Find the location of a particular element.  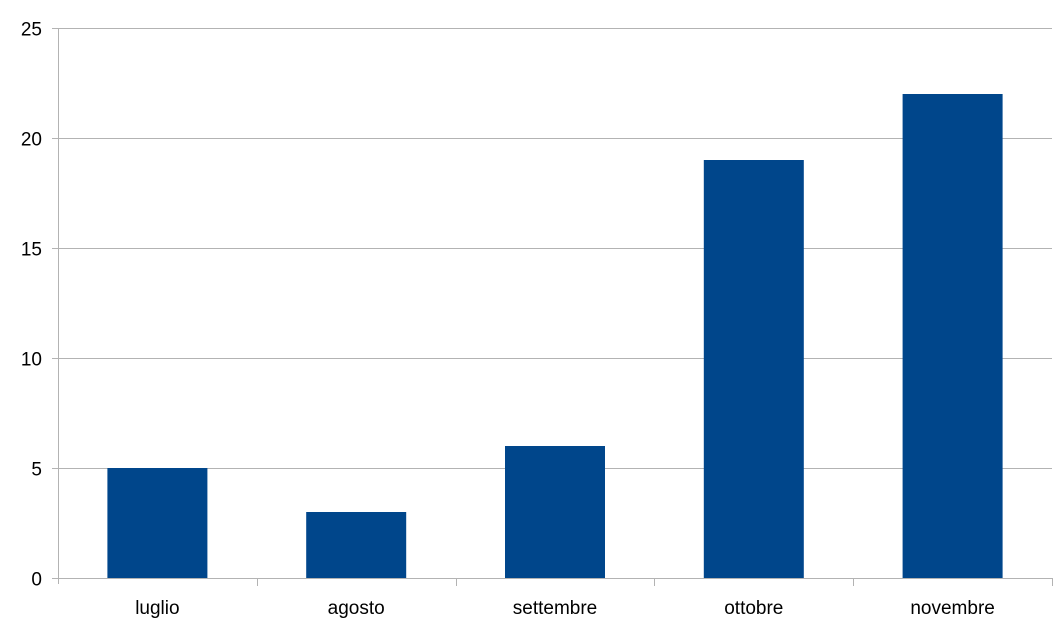

bar-ottobre is located at coordinates (754, 369).